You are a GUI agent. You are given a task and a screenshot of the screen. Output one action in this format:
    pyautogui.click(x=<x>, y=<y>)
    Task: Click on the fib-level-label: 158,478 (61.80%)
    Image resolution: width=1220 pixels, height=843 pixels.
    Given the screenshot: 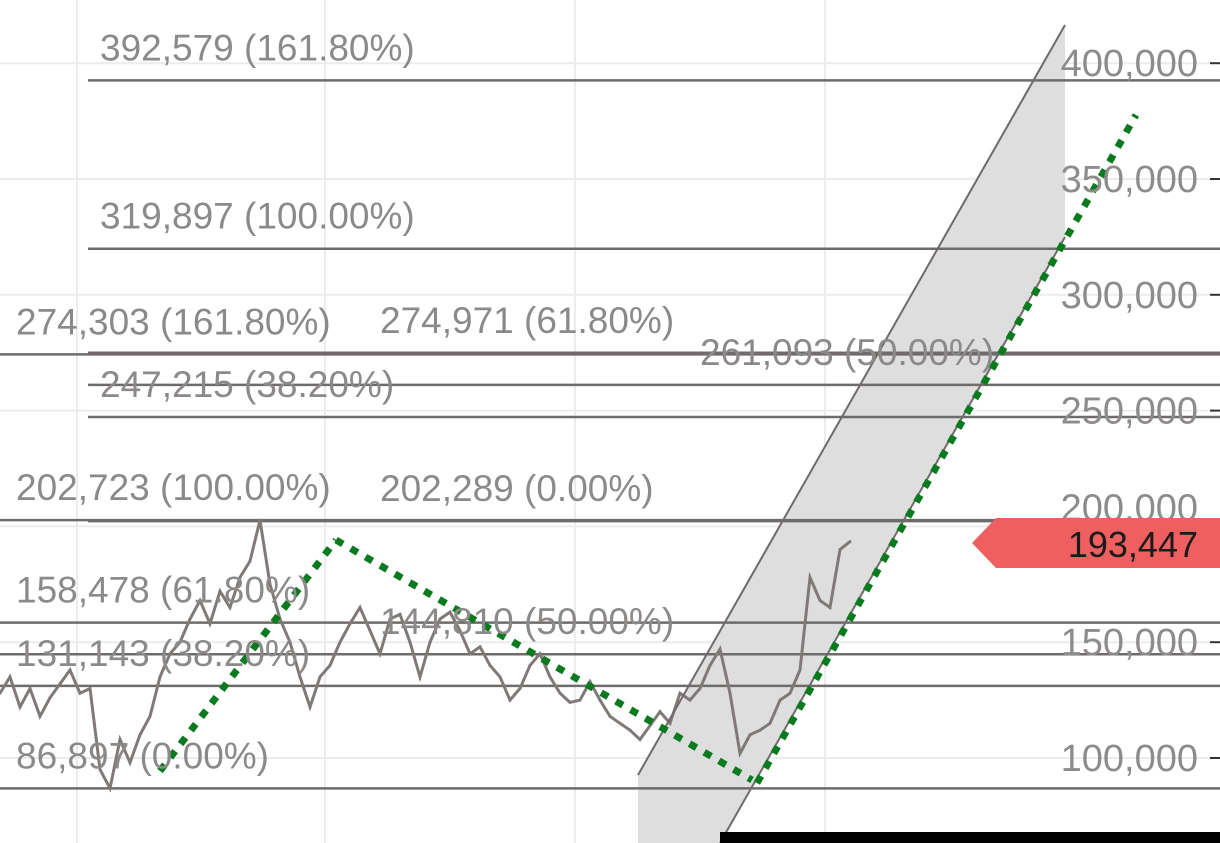 What is the action you would take?
    pyautogui.click(x=163, y=590)
    